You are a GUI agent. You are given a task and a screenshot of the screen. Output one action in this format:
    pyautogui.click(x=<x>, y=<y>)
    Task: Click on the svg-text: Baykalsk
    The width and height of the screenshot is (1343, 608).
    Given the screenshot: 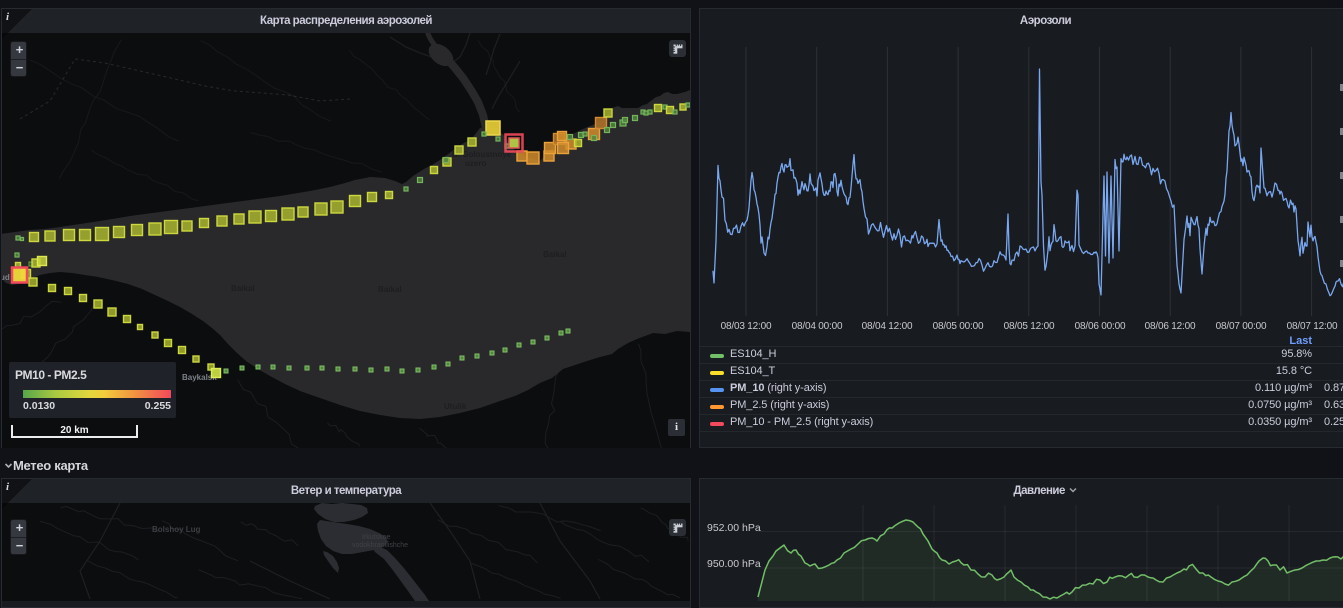 What is the action you would take?
    pyautogui.click(x=199, y=377)
    